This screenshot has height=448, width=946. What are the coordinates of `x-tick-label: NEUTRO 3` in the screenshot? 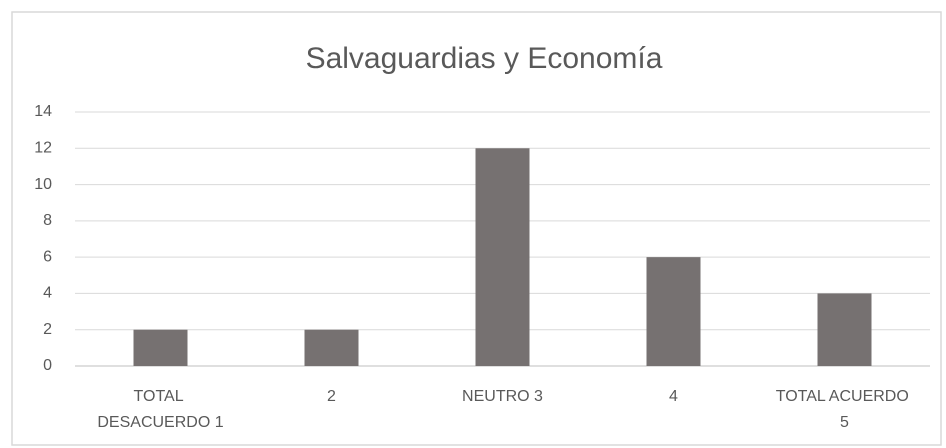 It's located at (502, 396).